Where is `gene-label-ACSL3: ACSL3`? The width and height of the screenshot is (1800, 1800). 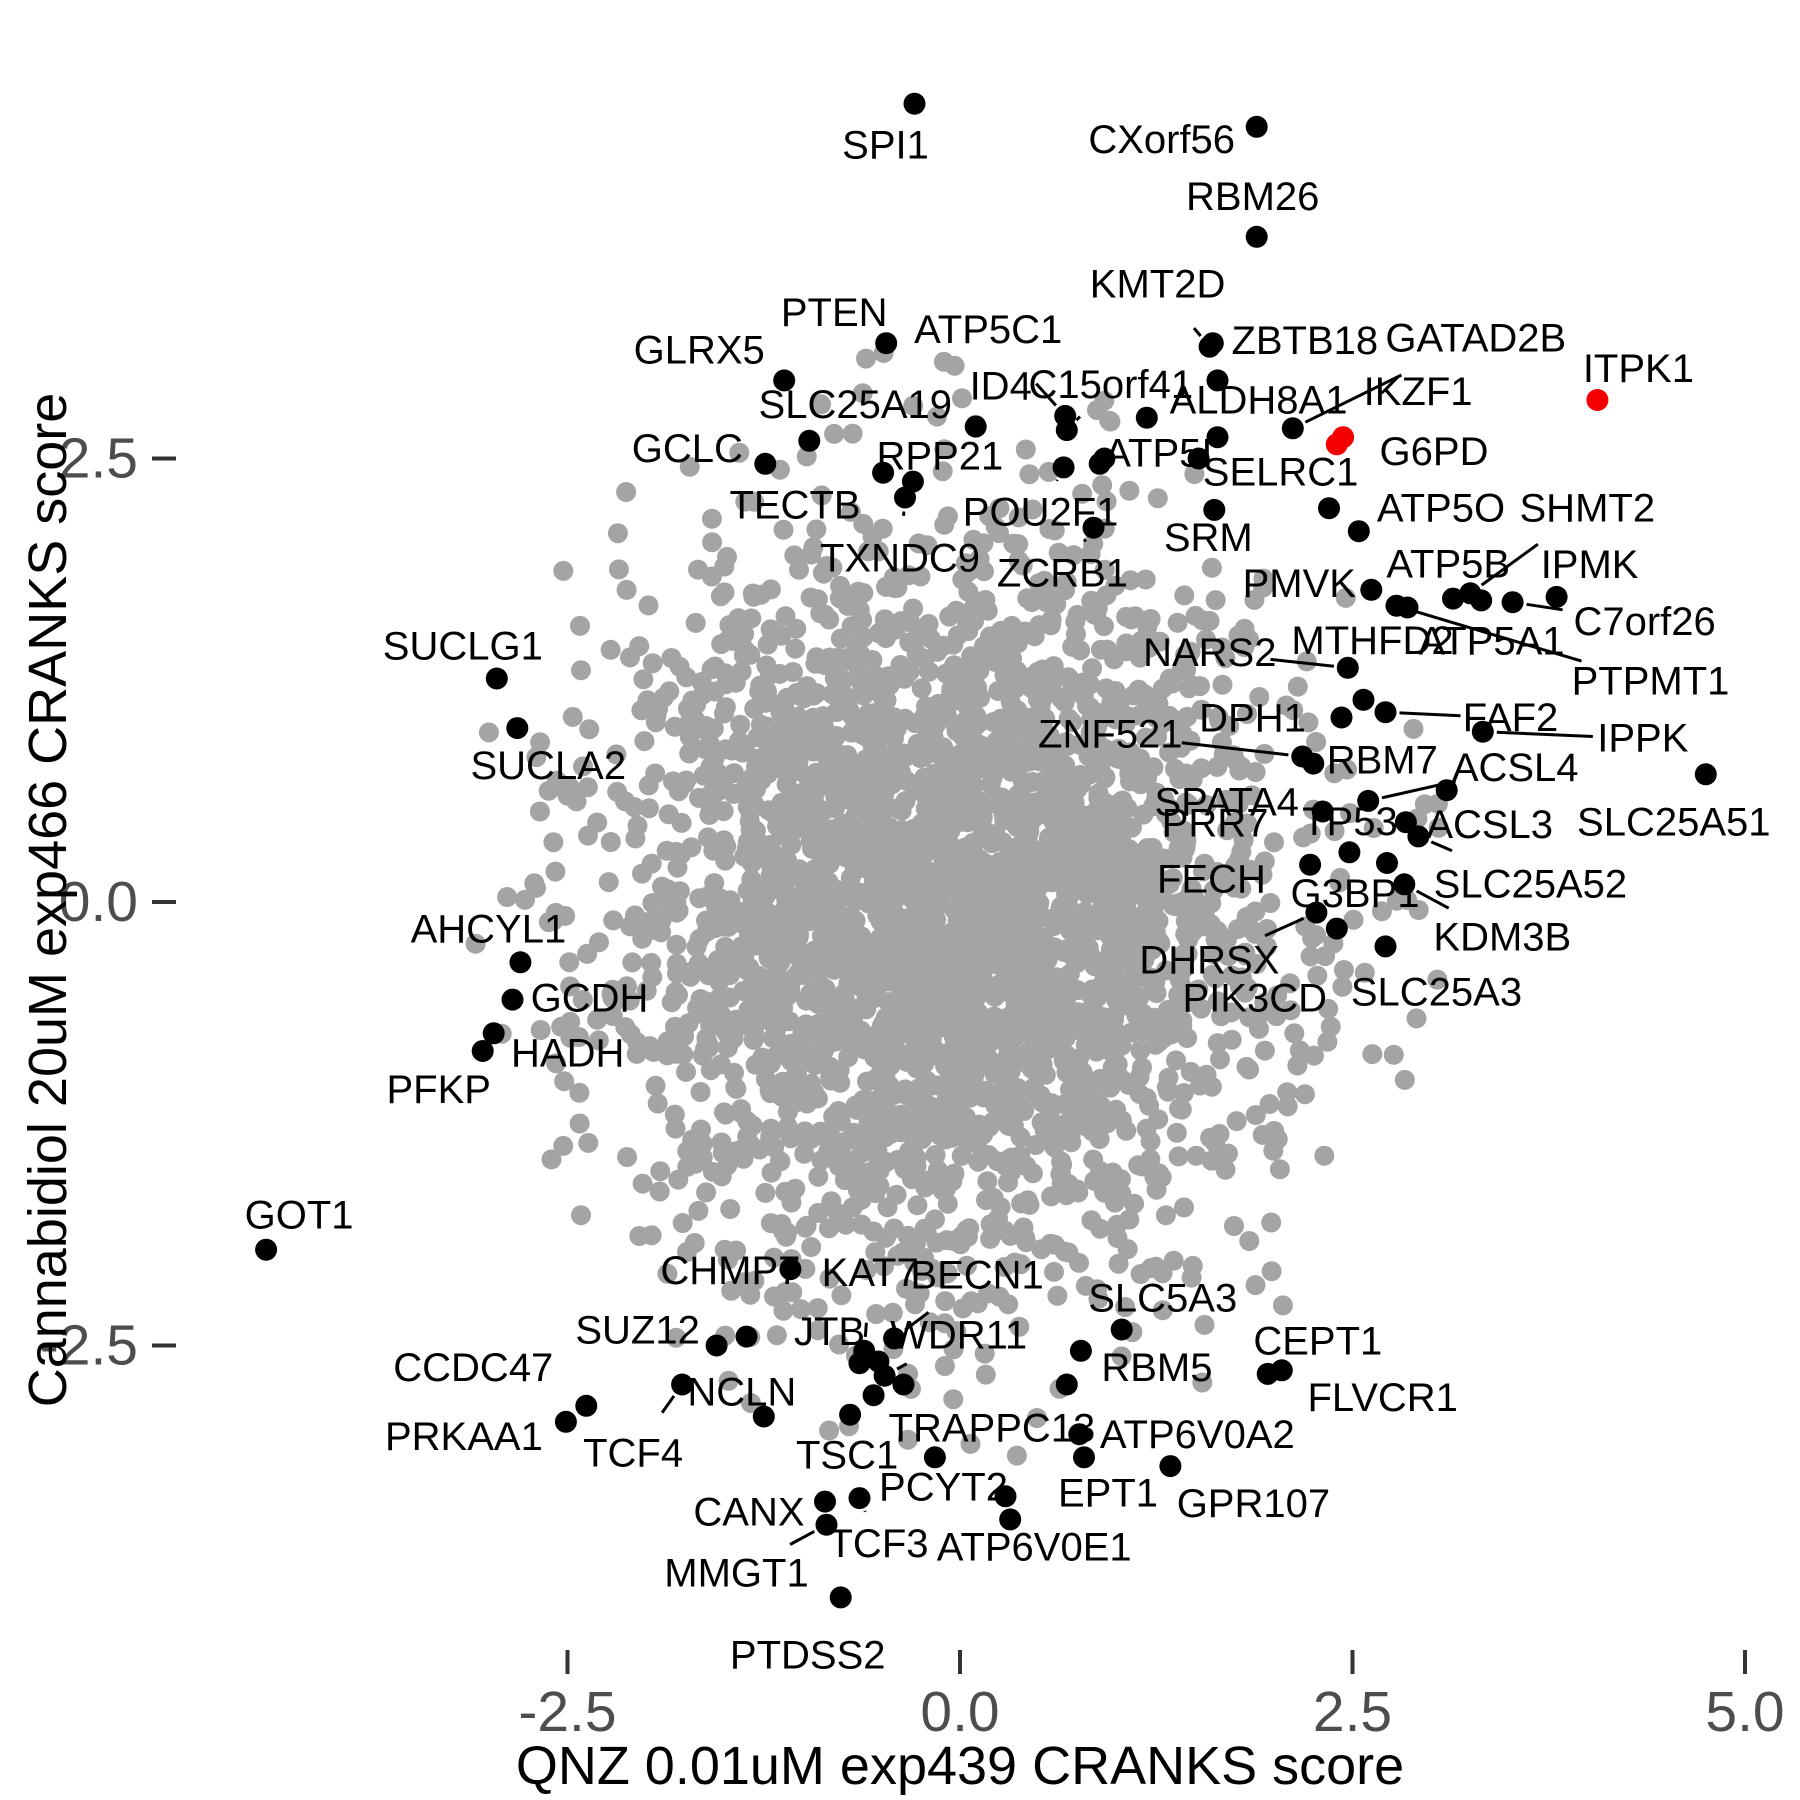 gene-label-ACSL3: ACSL3 is located at coordinates (1489, 825).